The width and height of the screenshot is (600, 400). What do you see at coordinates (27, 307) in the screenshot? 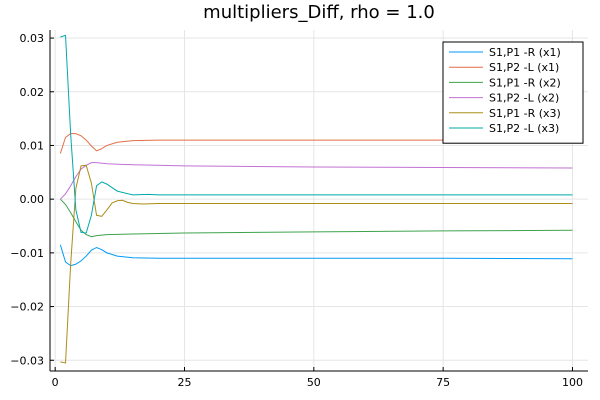
I see `y-tick-label: −0.02` at bounding box center [27, 307].